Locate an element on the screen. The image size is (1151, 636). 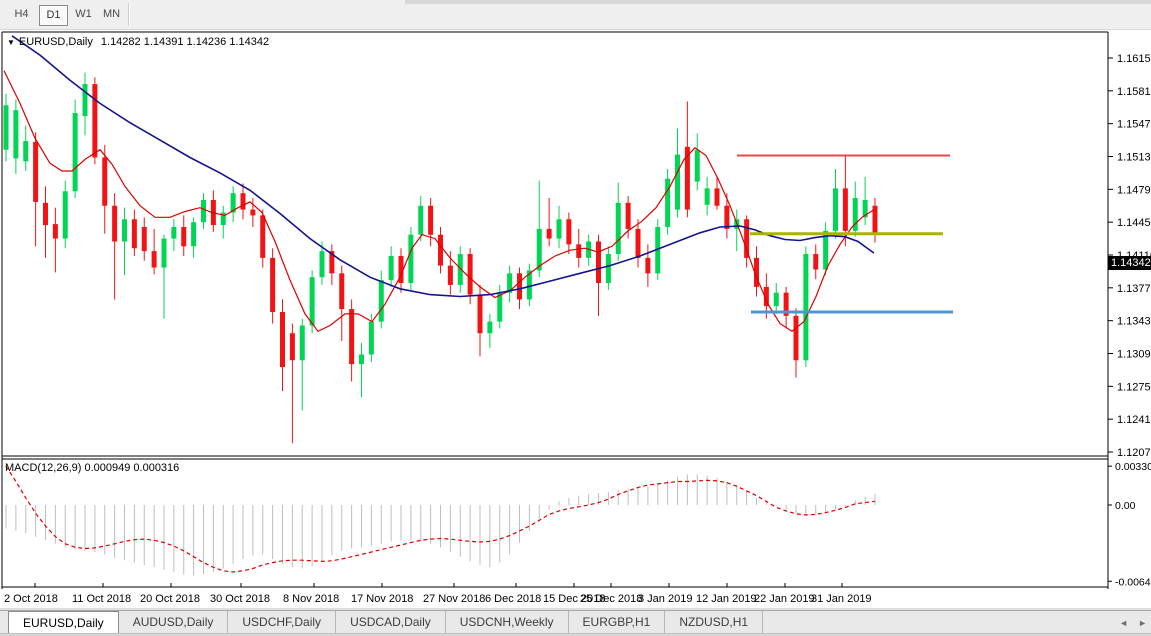
macd-histogram is located at coordinates (440, 525).